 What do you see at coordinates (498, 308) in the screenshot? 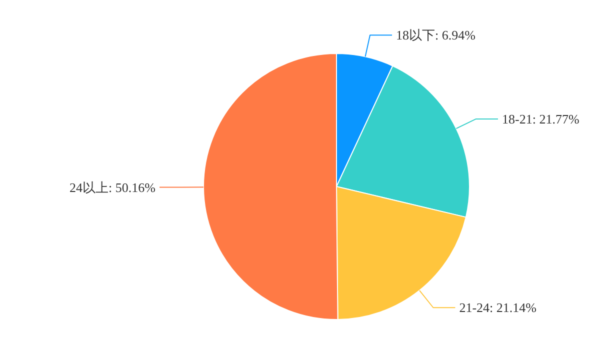
I see `slice-label: 21-24: 21.14%` at bounding box center [498, 308].